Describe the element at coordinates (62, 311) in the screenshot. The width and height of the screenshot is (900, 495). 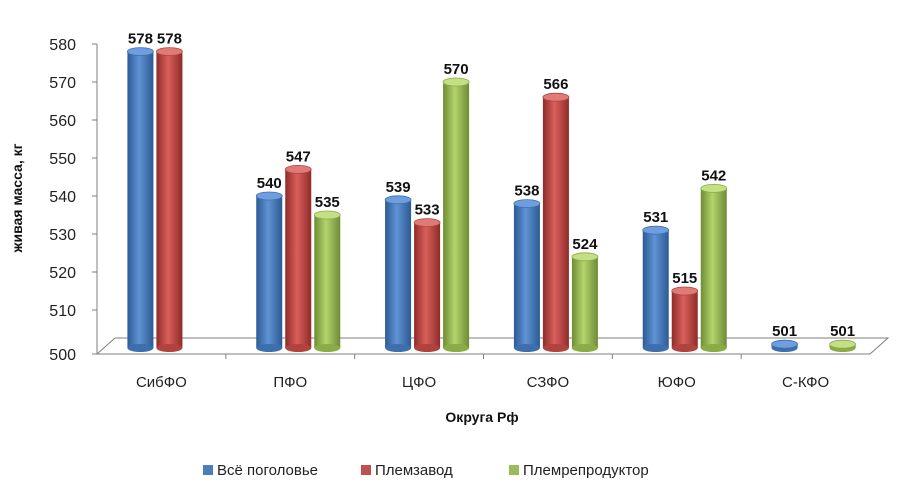
I see `y-tick-label: 510` at that location.